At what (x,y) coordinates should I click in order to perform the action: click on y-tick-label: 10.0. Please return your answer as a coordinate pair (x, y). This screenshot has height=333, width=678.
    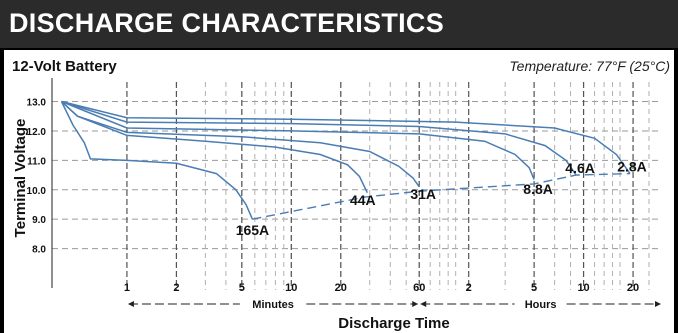
    Looking at the image, I should click on (37, 191).